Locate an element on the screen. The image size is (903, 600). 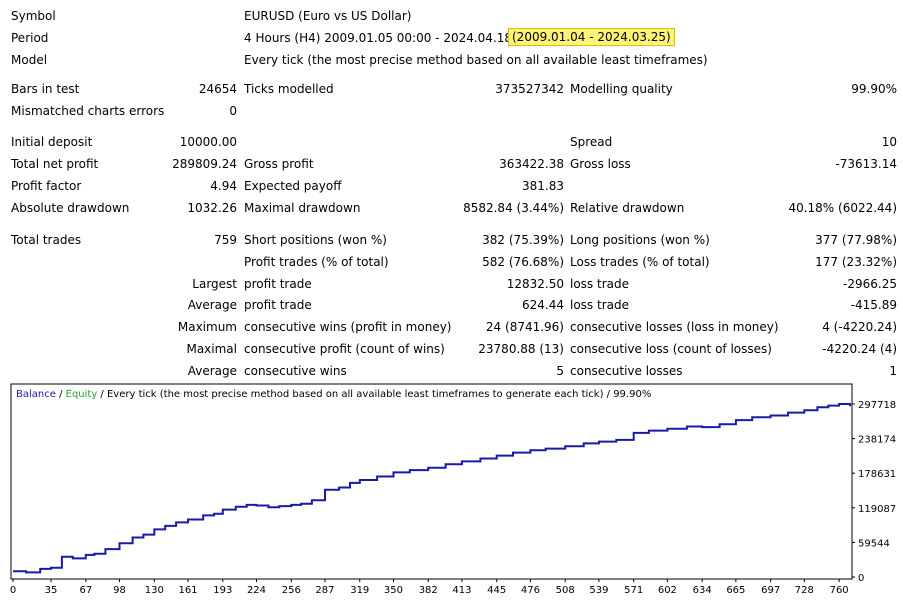
x-tick-label: 0 is located at coordinates (13, 590).